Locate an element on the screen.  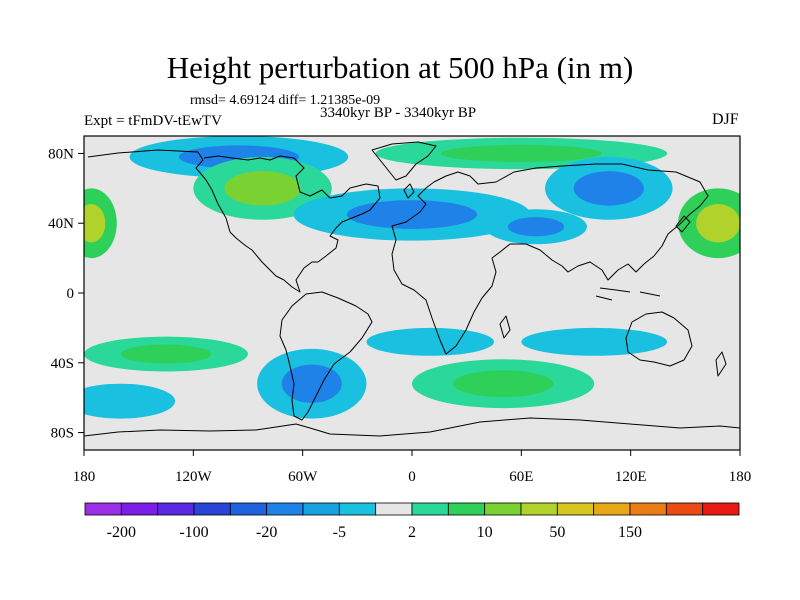
season-label: DJF is located at coordinates (725, 119).